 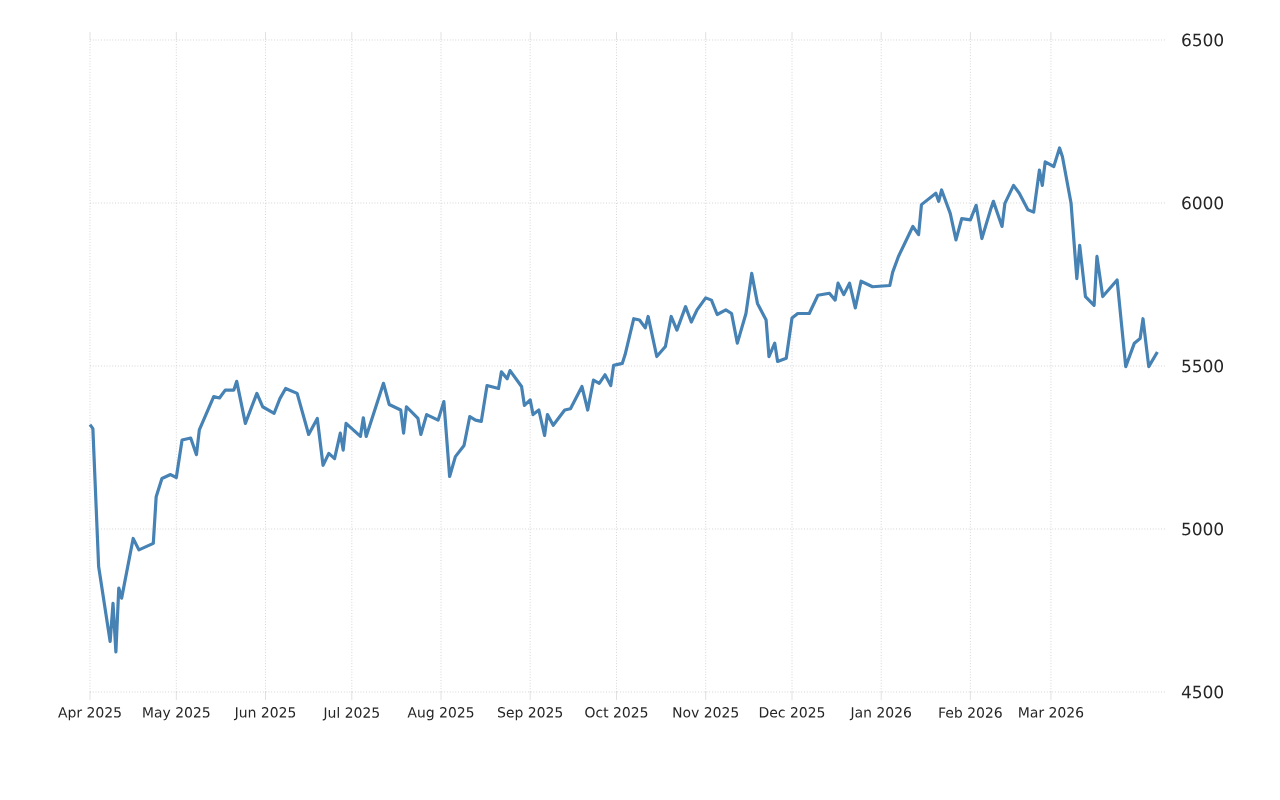 I want to click on y-tick-label: 6500, so click(x=1203, y=40).